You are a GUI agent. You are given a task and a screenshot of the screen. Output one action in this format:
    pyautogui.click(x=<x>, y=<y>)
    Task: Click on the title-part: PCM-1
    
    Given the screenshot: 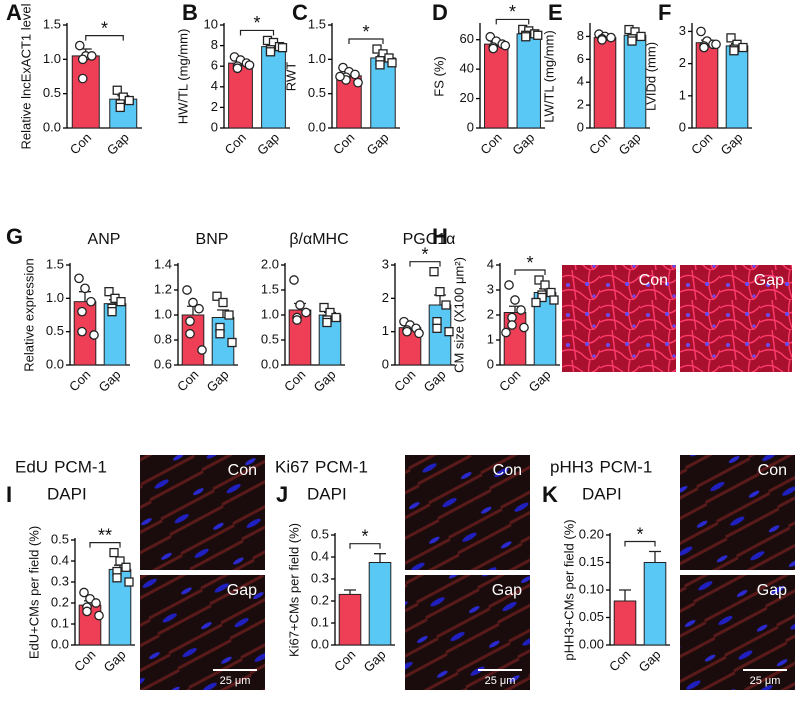 What is the action you would take?
    pyautogui.click(x=625, y=466)
    